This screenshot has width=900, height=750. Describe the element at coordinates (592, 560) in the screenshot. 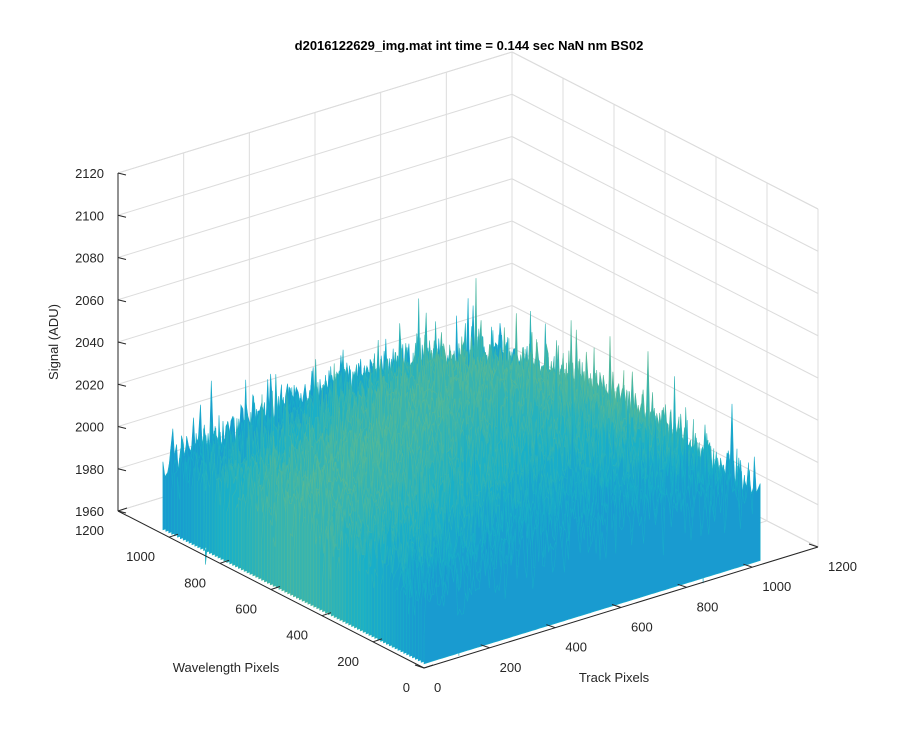

I see `surface-strip` at that location.